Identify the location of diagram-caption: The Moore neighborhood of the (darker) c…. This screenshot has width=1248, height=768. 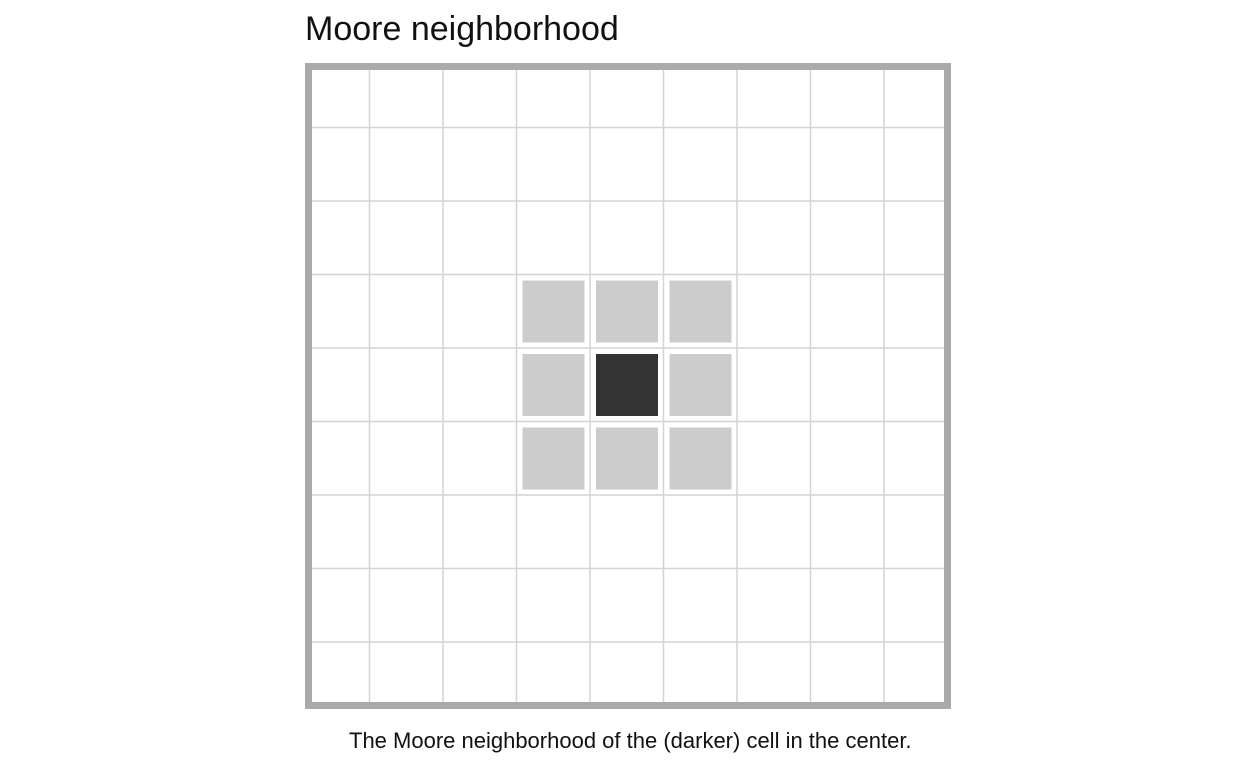
(630, 740).